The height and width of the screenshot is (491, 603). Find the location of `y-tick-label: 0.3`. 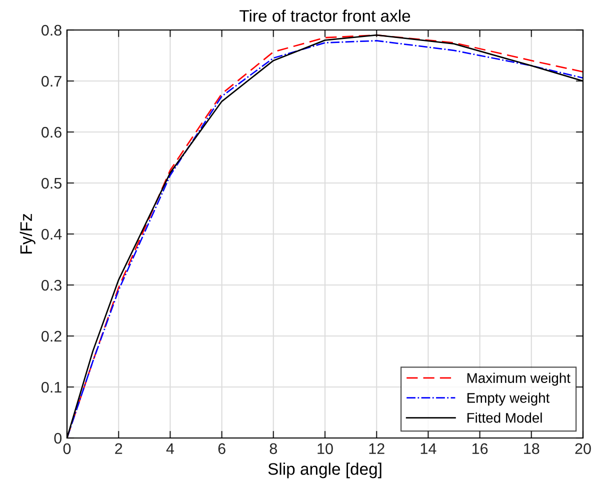

y-tick-label: 0.3 is located at coordinates (52, 285).